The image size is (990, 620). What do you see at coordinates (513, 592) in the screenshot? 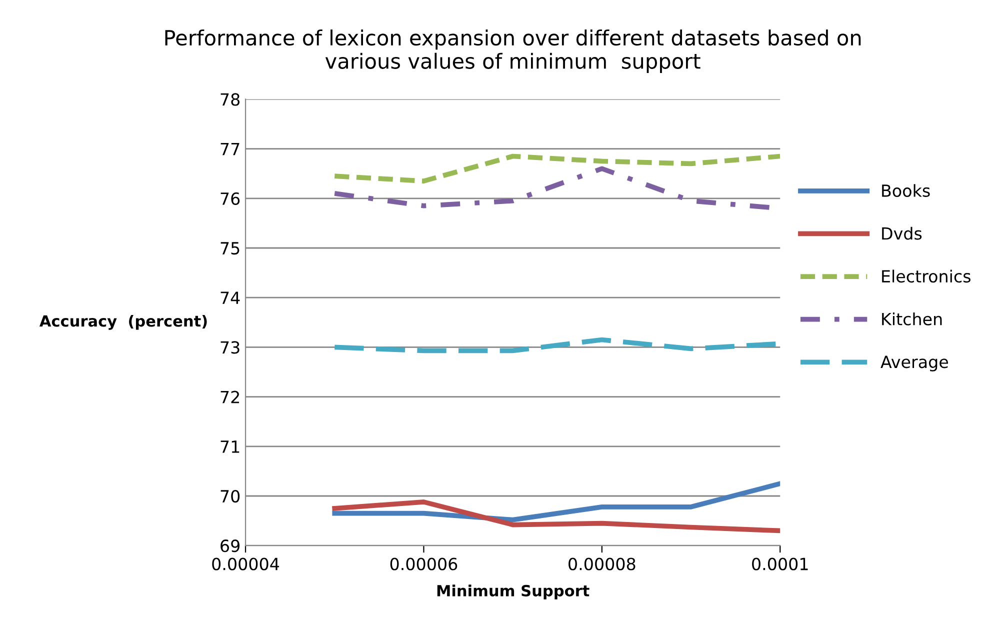
I see `x-axis-title: Minimum Support` at bounding box center [513, 592].